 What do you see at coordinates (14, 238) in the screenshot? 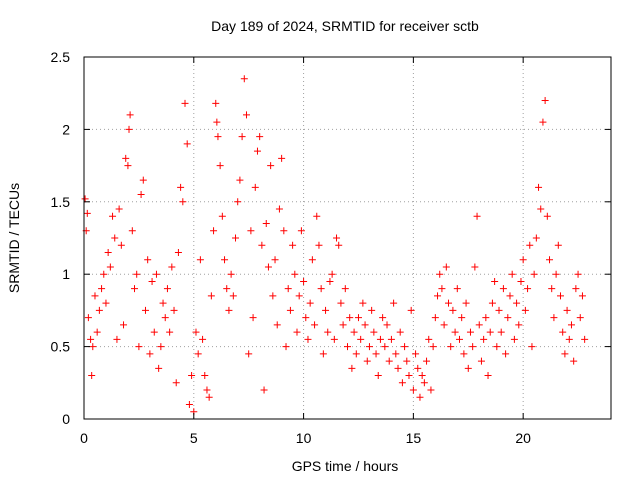
I see `y-axis-label: SRMTID / TECUs` at bounding box center [14, 238].